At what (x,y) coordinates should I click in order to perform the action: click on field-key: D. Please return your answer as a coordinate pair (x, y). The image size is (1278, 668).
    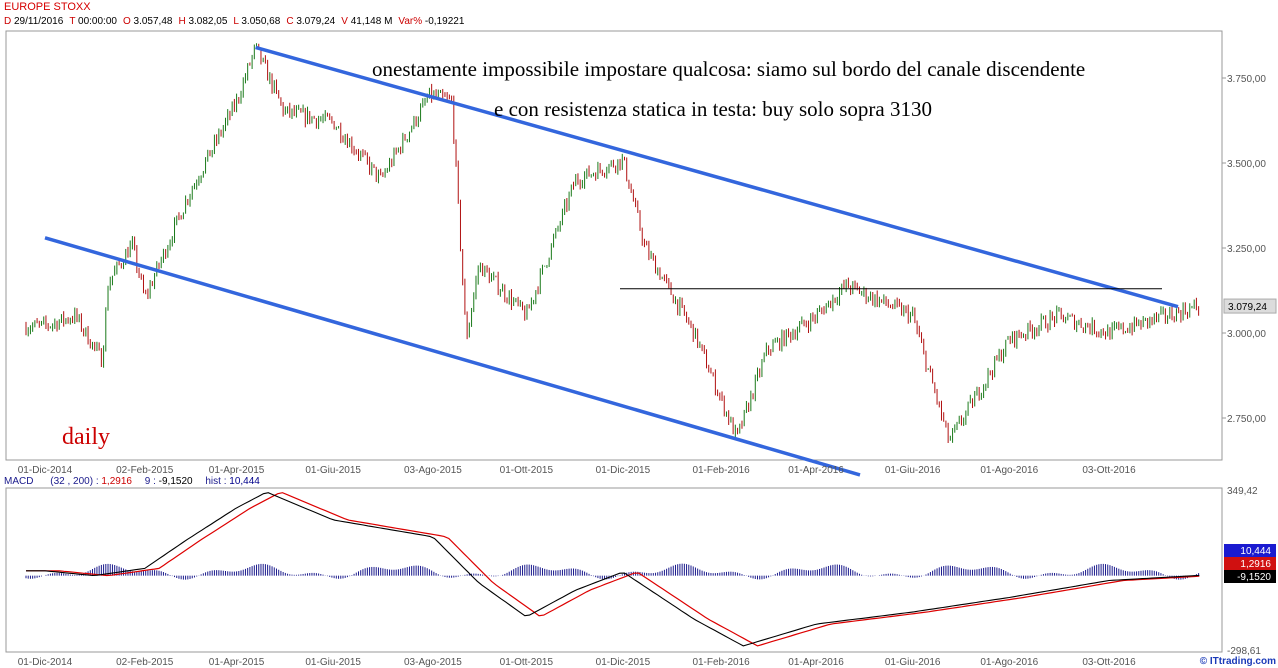
    Looking at the image, I should click on (9, 21).